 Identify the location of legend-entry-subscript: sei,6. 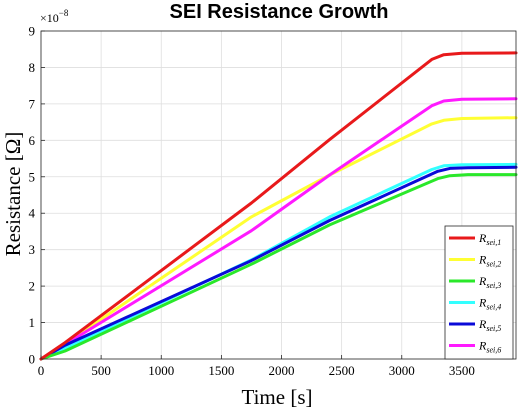
(493, 350).